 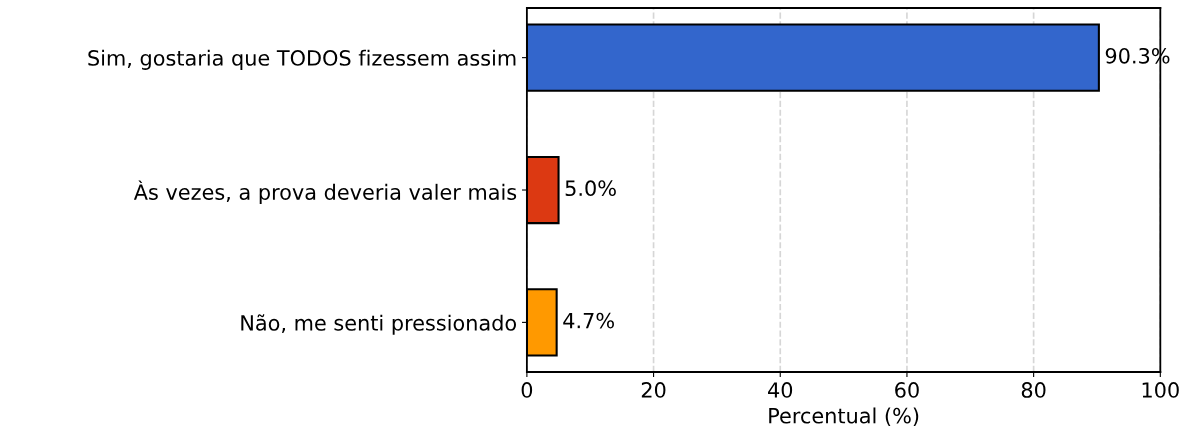 I want to click on y-tick-label: Sim, gostaria que TODOS fizessem assim, so click(x=302, y=59).